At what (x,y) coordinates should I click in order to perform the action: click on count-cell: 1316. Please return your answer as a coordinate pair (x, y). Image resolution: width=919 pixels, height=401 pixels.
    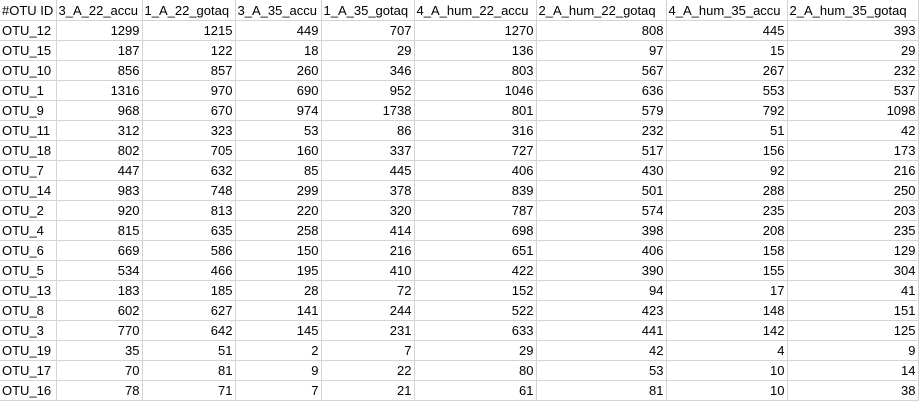
    Looking at the image, I should click on (99, 90).